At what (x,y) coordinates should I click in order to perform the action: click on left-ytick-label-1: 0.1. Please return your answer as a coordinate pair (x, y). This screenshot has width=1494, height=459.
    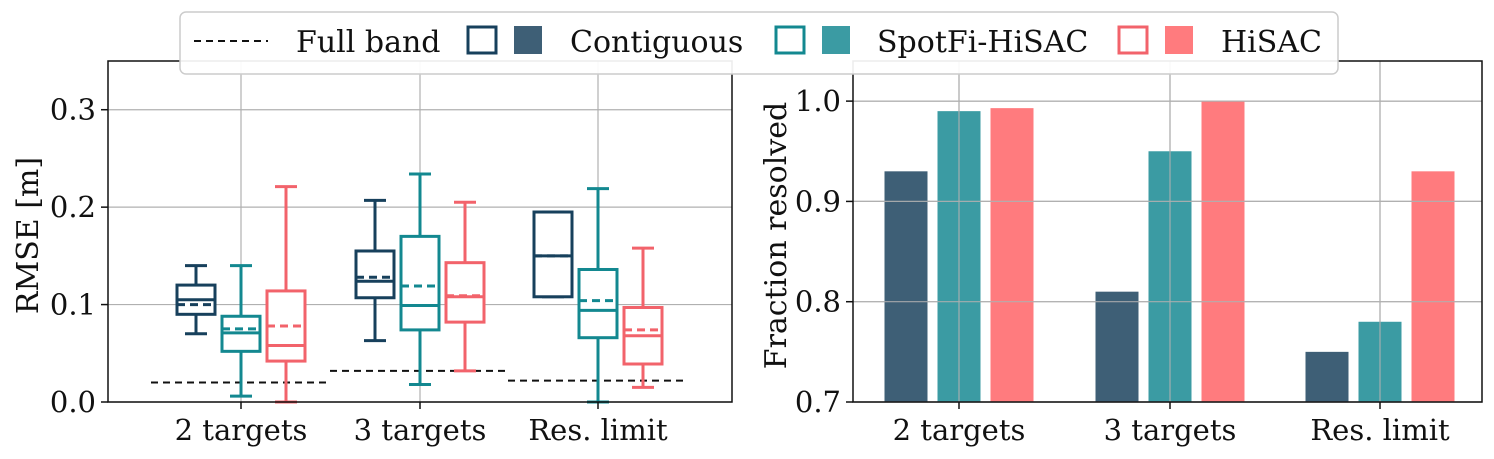
    Looking at the image, I should click on (73, 305).